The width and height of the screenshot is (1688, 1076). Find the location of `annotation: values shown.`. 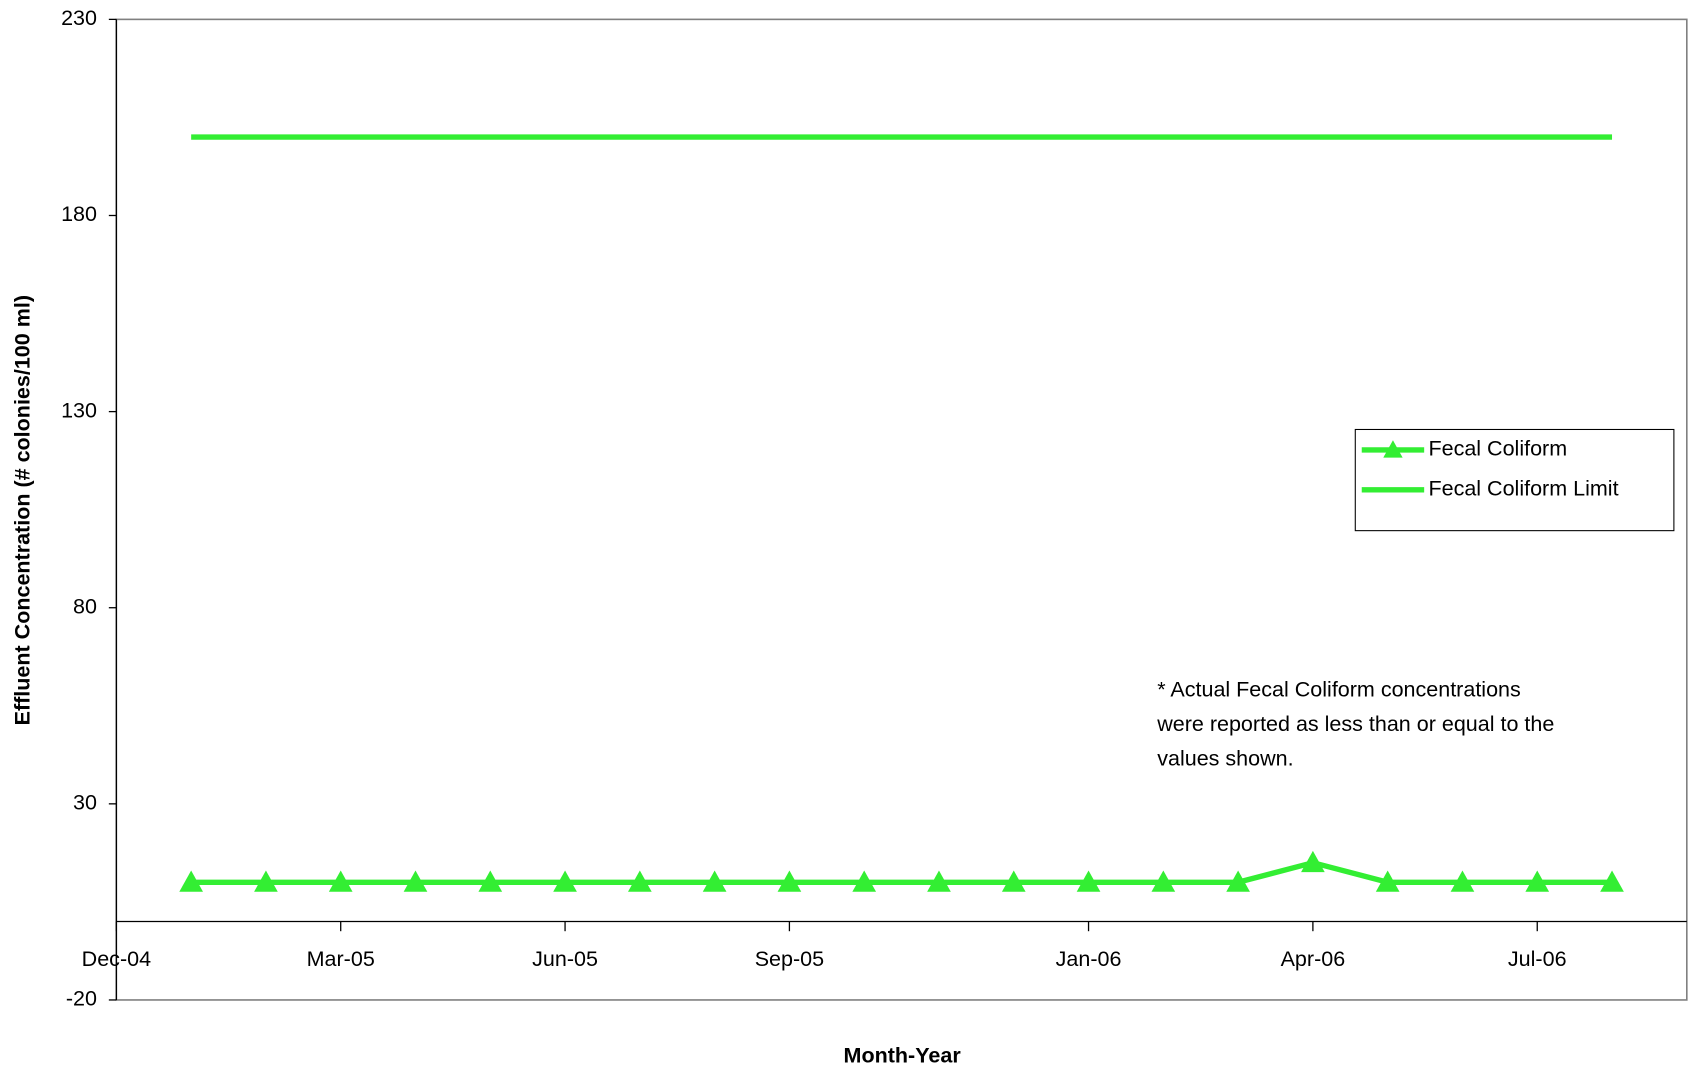

annotation: values shown. is located at coordinates (1225, 759).